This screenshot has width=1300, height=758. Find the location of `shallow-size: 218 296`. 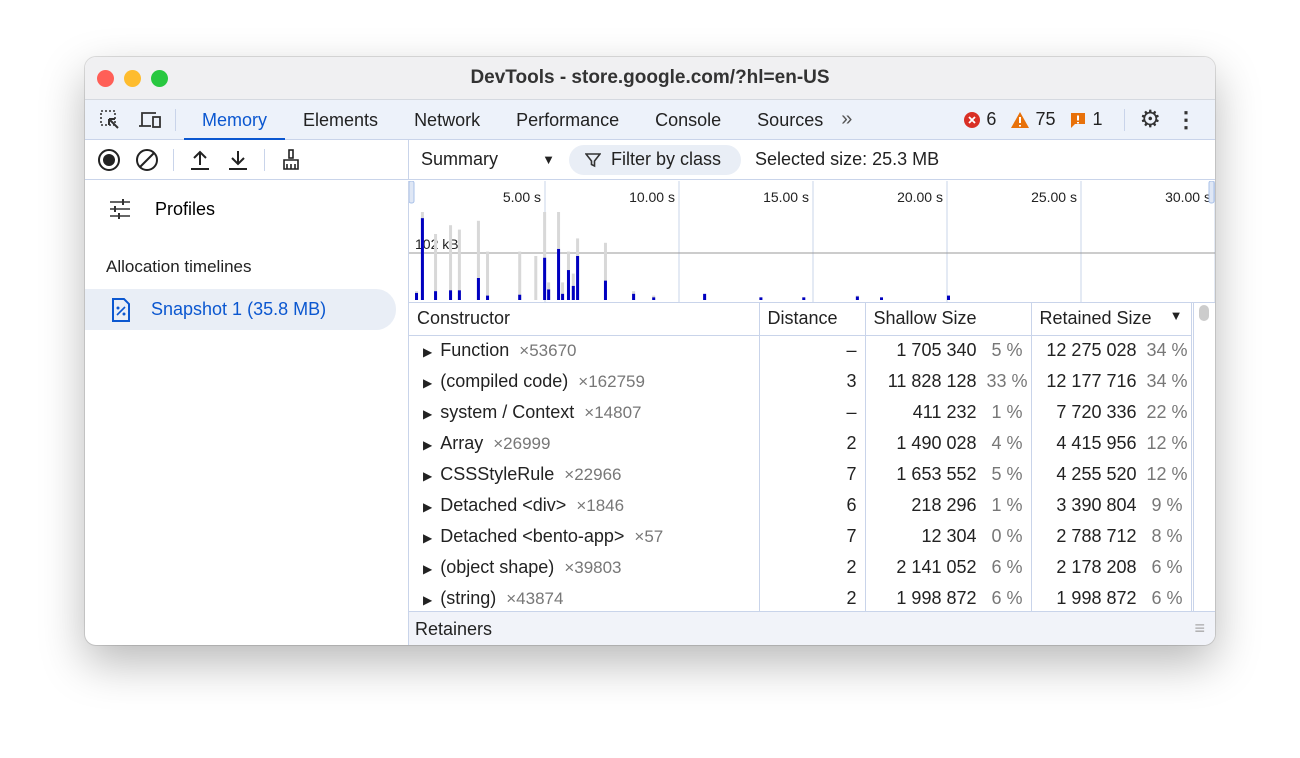

shallow-size: 218 296 is located at coordinates (944, 505).